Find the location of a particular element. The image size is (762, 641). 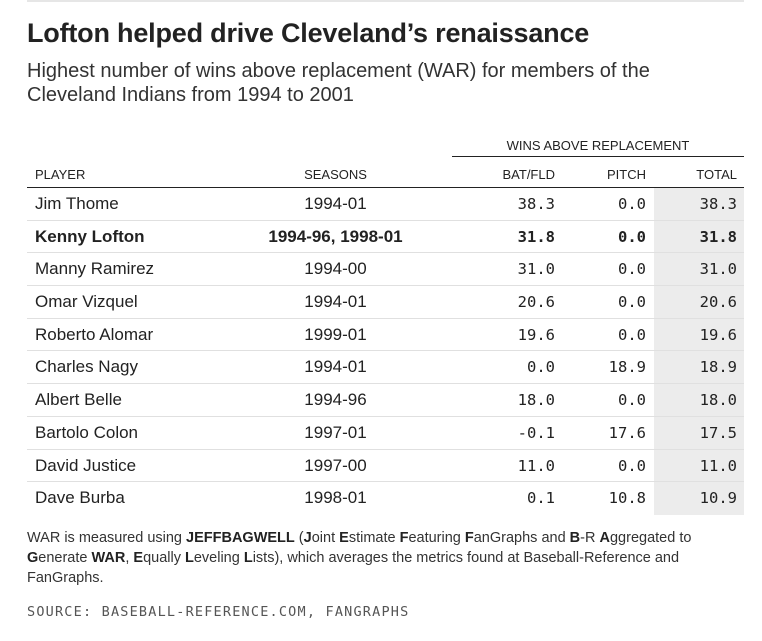

player-name: Dave Burba is located at coordinates (80, 498).